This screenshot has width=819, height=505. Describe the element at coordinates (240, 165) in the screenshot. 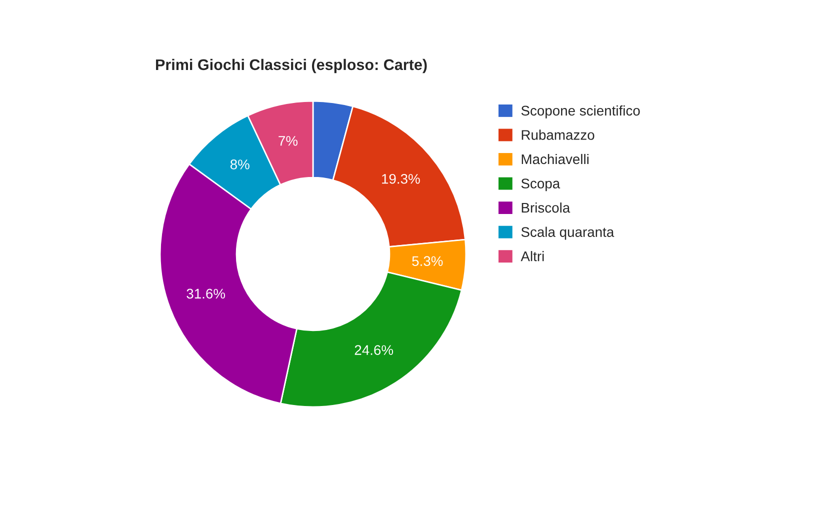

I see `data-label: 8%` at that location.